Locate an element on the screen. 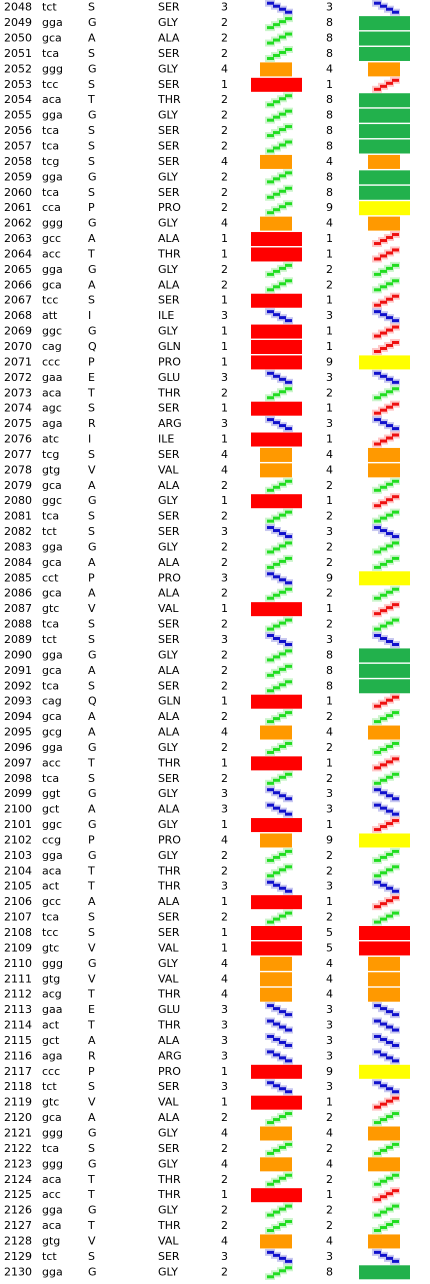  amino-acid: P is located at coordinates (91, 361).